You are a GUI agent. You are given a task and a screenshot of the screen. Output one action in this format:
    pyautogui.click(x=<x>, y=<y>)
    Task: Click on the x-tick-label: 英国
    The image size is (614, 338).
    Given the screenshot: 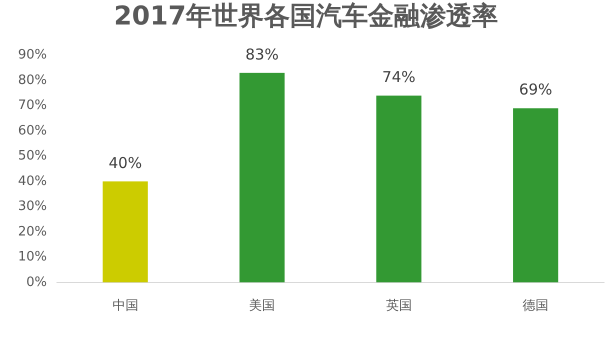 What is the action you would take?
    pyautogui.click(x=399, y=306)
    